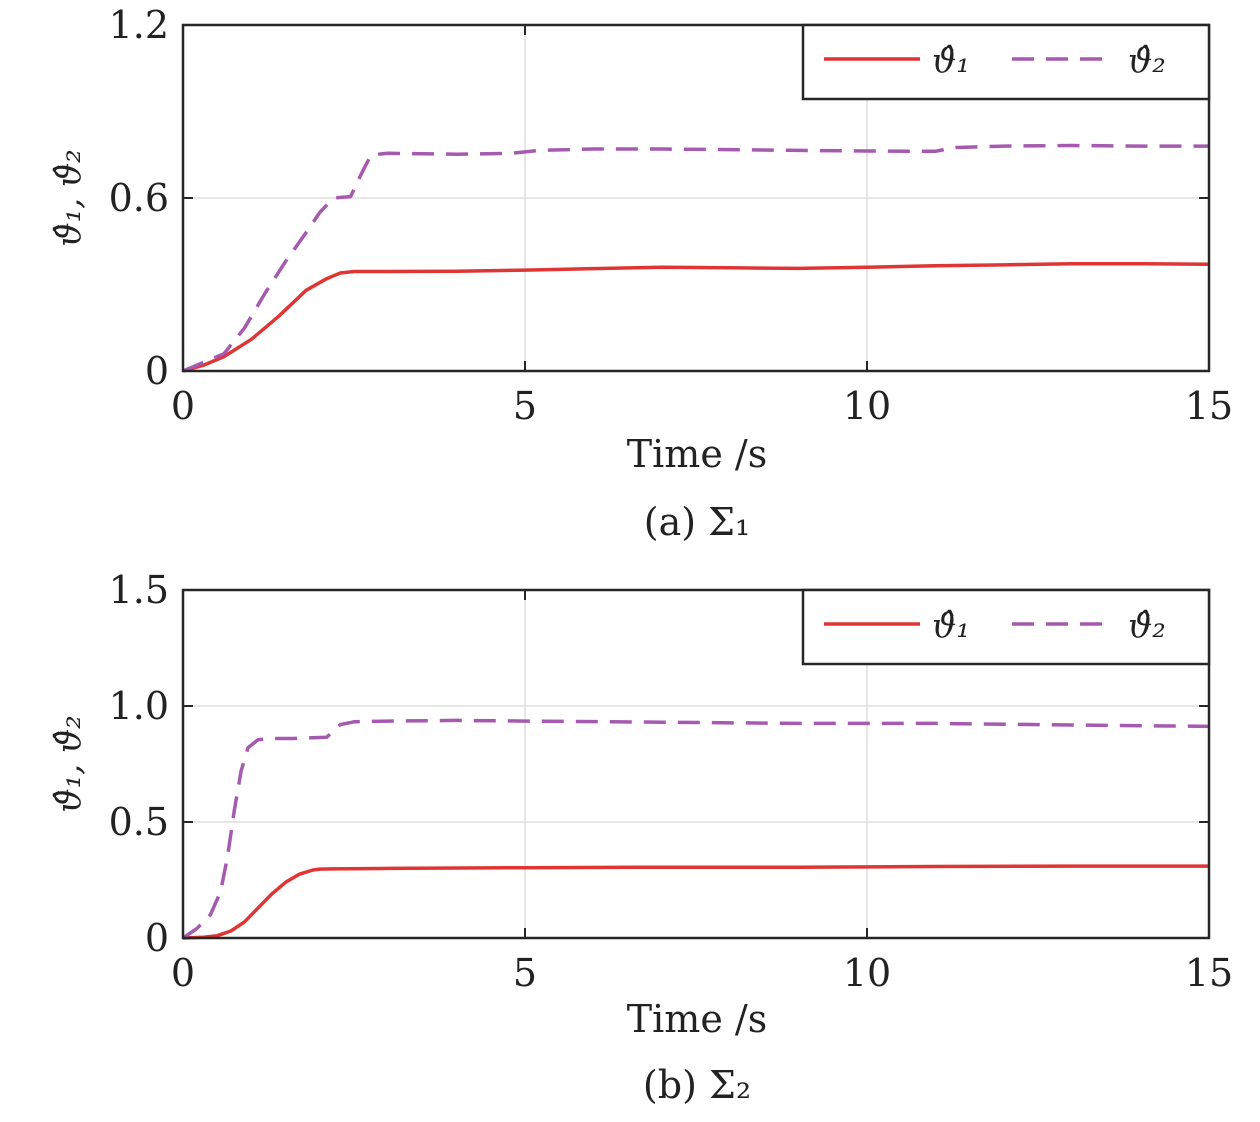  What do you see at coordinates (697, 1085) in the screenshot?
I see `panel-caption: (b) Σ₂` at bounding box center [697, 1085].